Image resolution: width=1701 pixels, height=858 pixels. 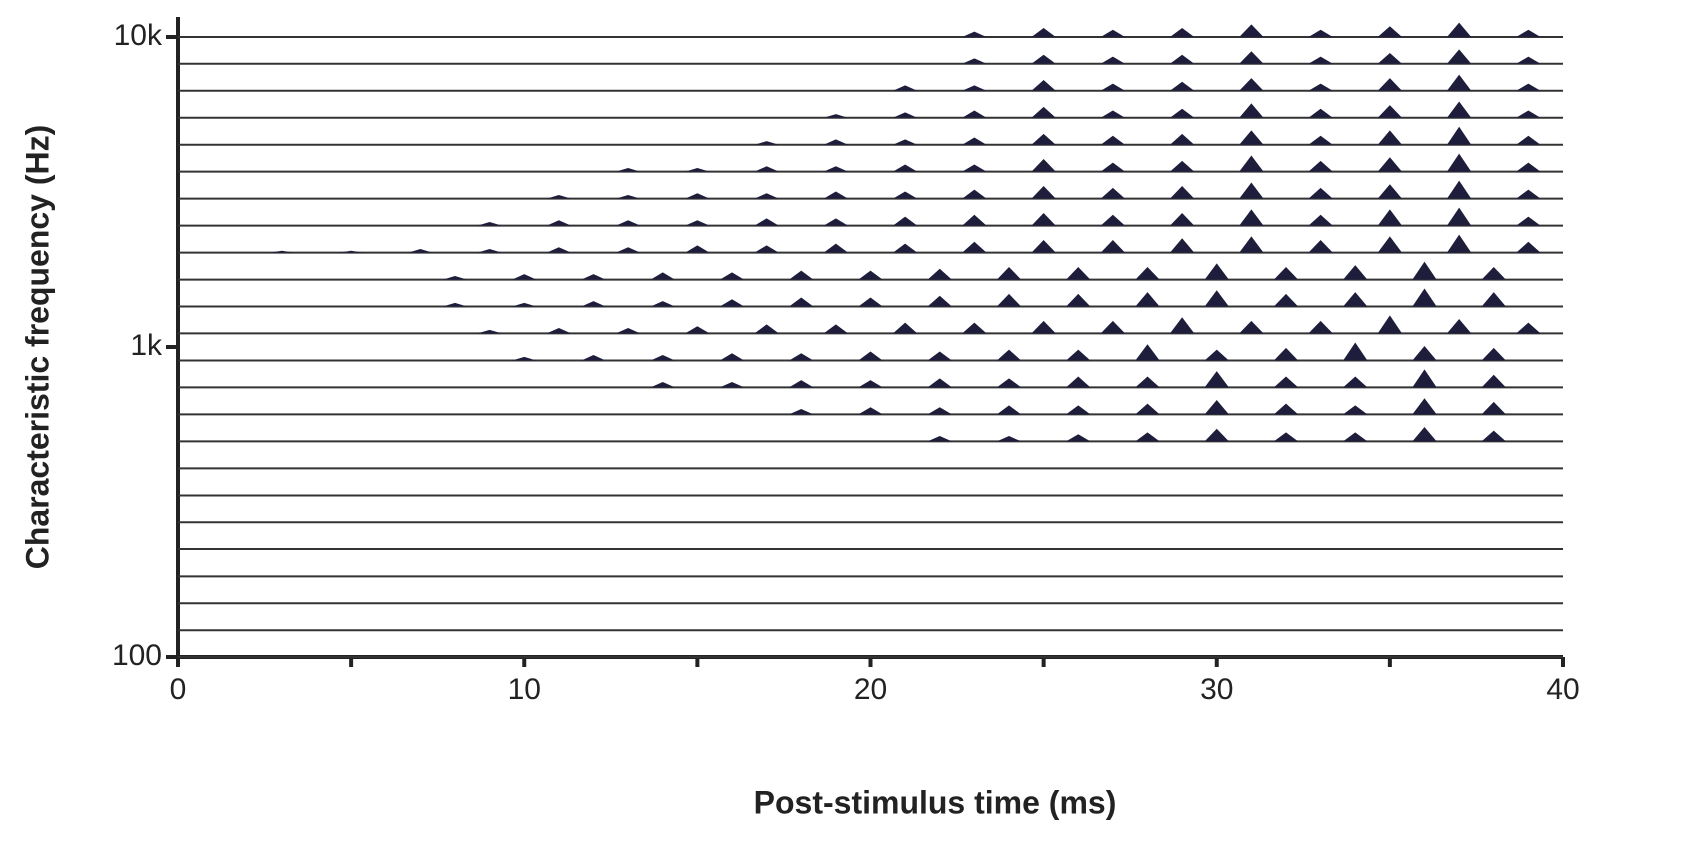 What do you see at coordinates (138, 35) in the screenshot?
I see `y-tick-label: 10k` at bounding box center [138, 35].